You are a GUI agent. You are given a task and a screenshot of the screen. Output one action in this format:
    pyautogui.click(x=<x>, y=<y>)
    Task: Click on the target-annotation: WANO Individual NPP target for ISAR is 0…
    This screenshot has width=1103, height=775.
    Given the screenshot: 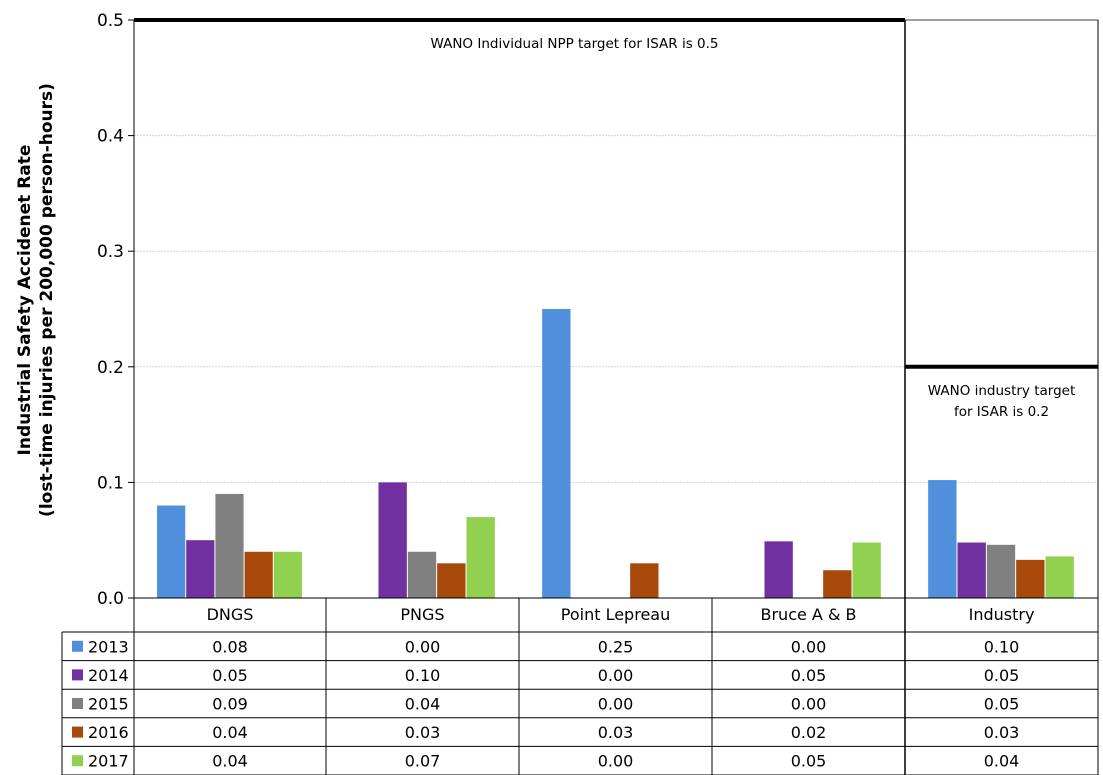 What is the action you would take?
    pyautogui.click(x=574, y=44)
    